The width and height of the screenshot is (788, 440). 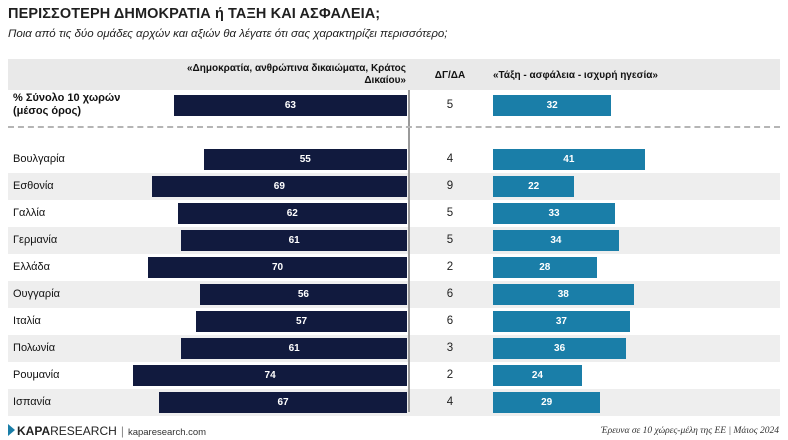 I want to click on right-bar-label: 41, so click(x=569, y=159).